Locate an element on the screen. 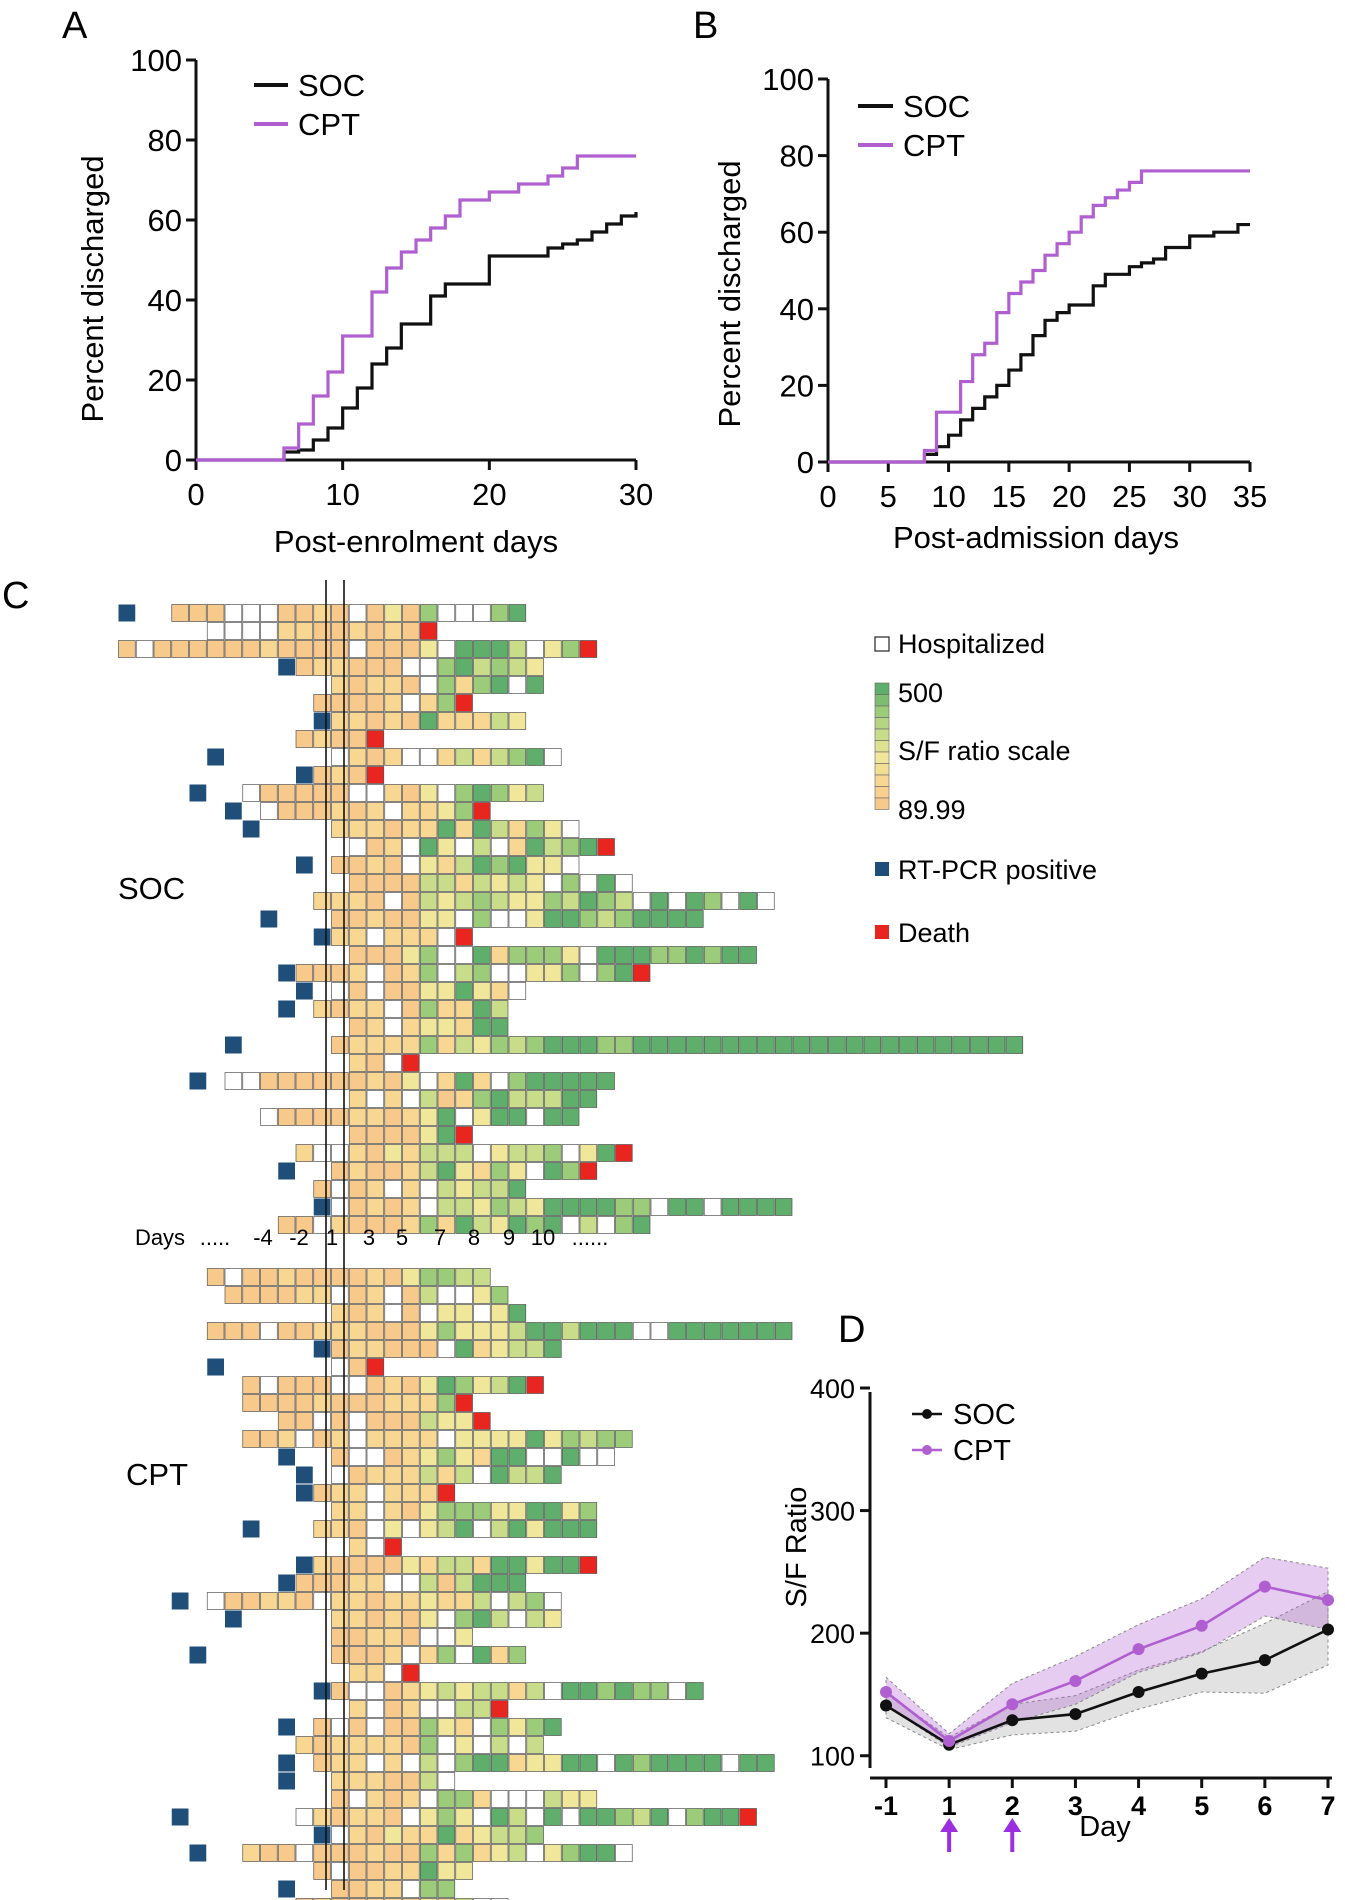 The height and width of the screenshot is (1900, 1345). series-line-soc is located at coordinates (1107, 1687).